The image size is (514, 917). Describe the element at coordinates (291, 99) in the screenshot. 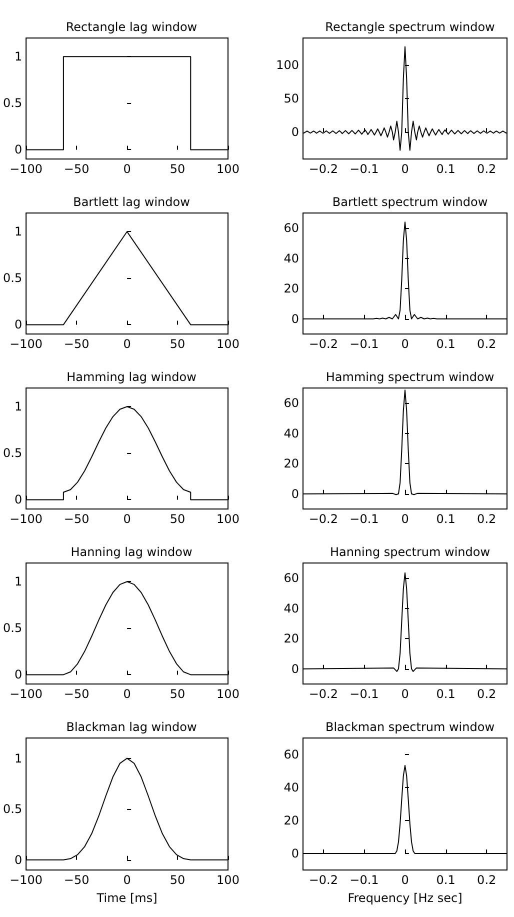

I see `y-tick-label: 50` at that location.